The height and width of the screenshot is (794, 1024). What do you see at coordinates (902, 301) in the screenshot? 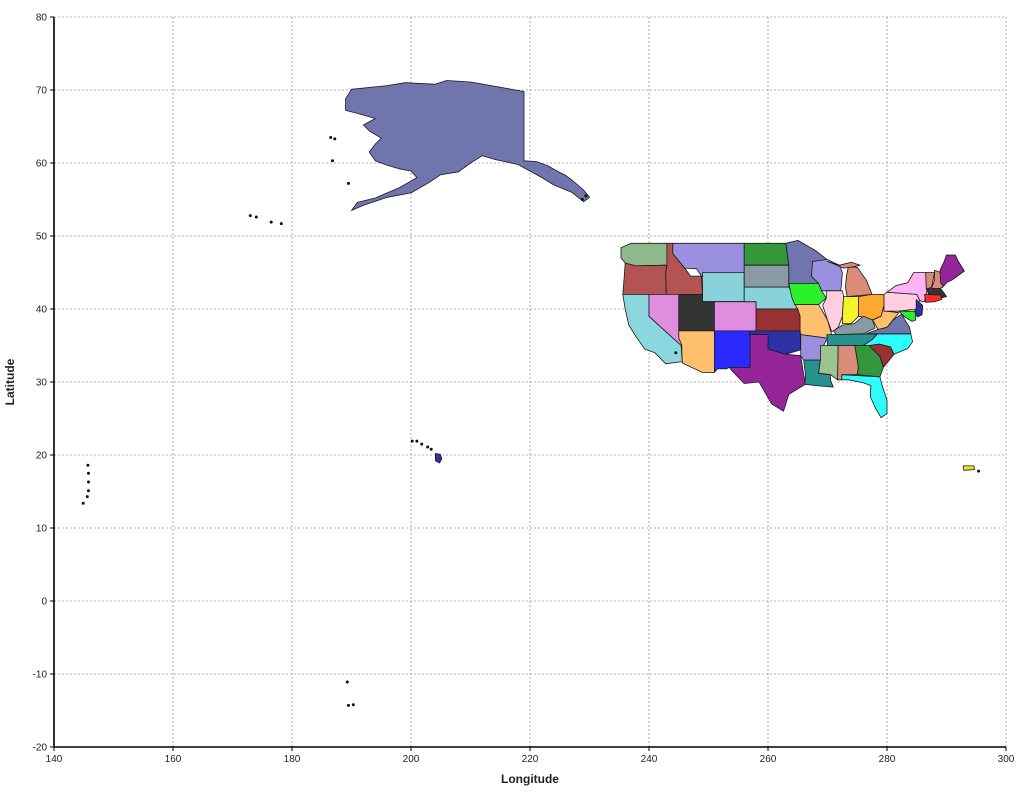
I see `region-pennsylvania` at bounding box center [902, 301].